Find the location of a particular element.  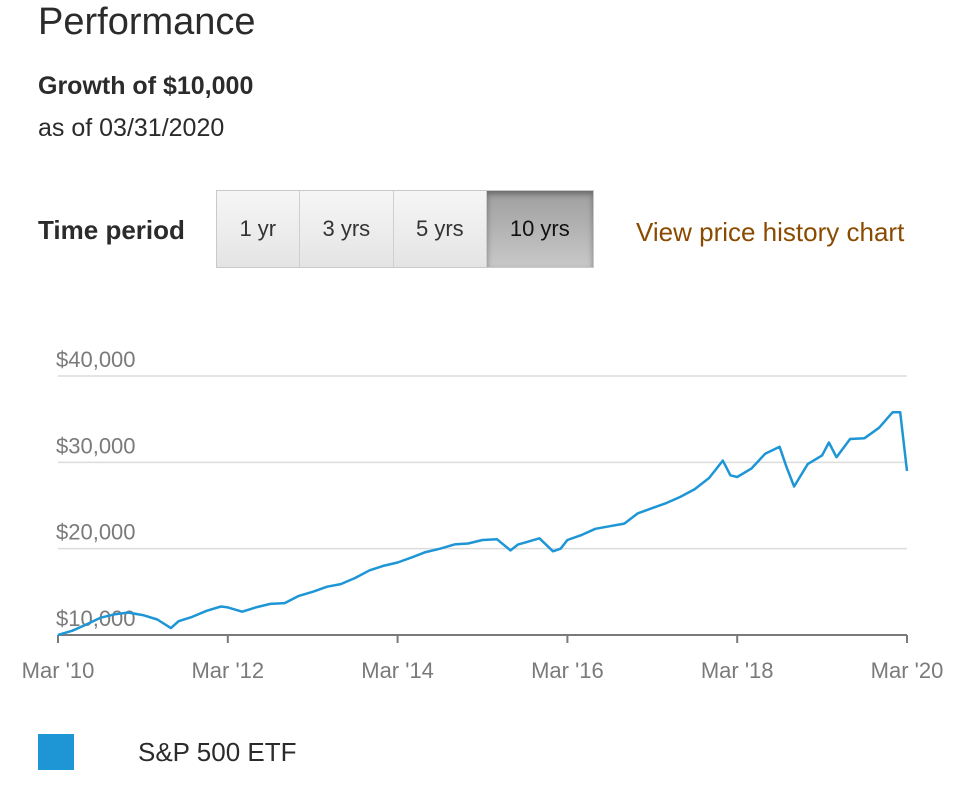

period-3yrs-button: 3 yrs is located at coordinates (347, 229).